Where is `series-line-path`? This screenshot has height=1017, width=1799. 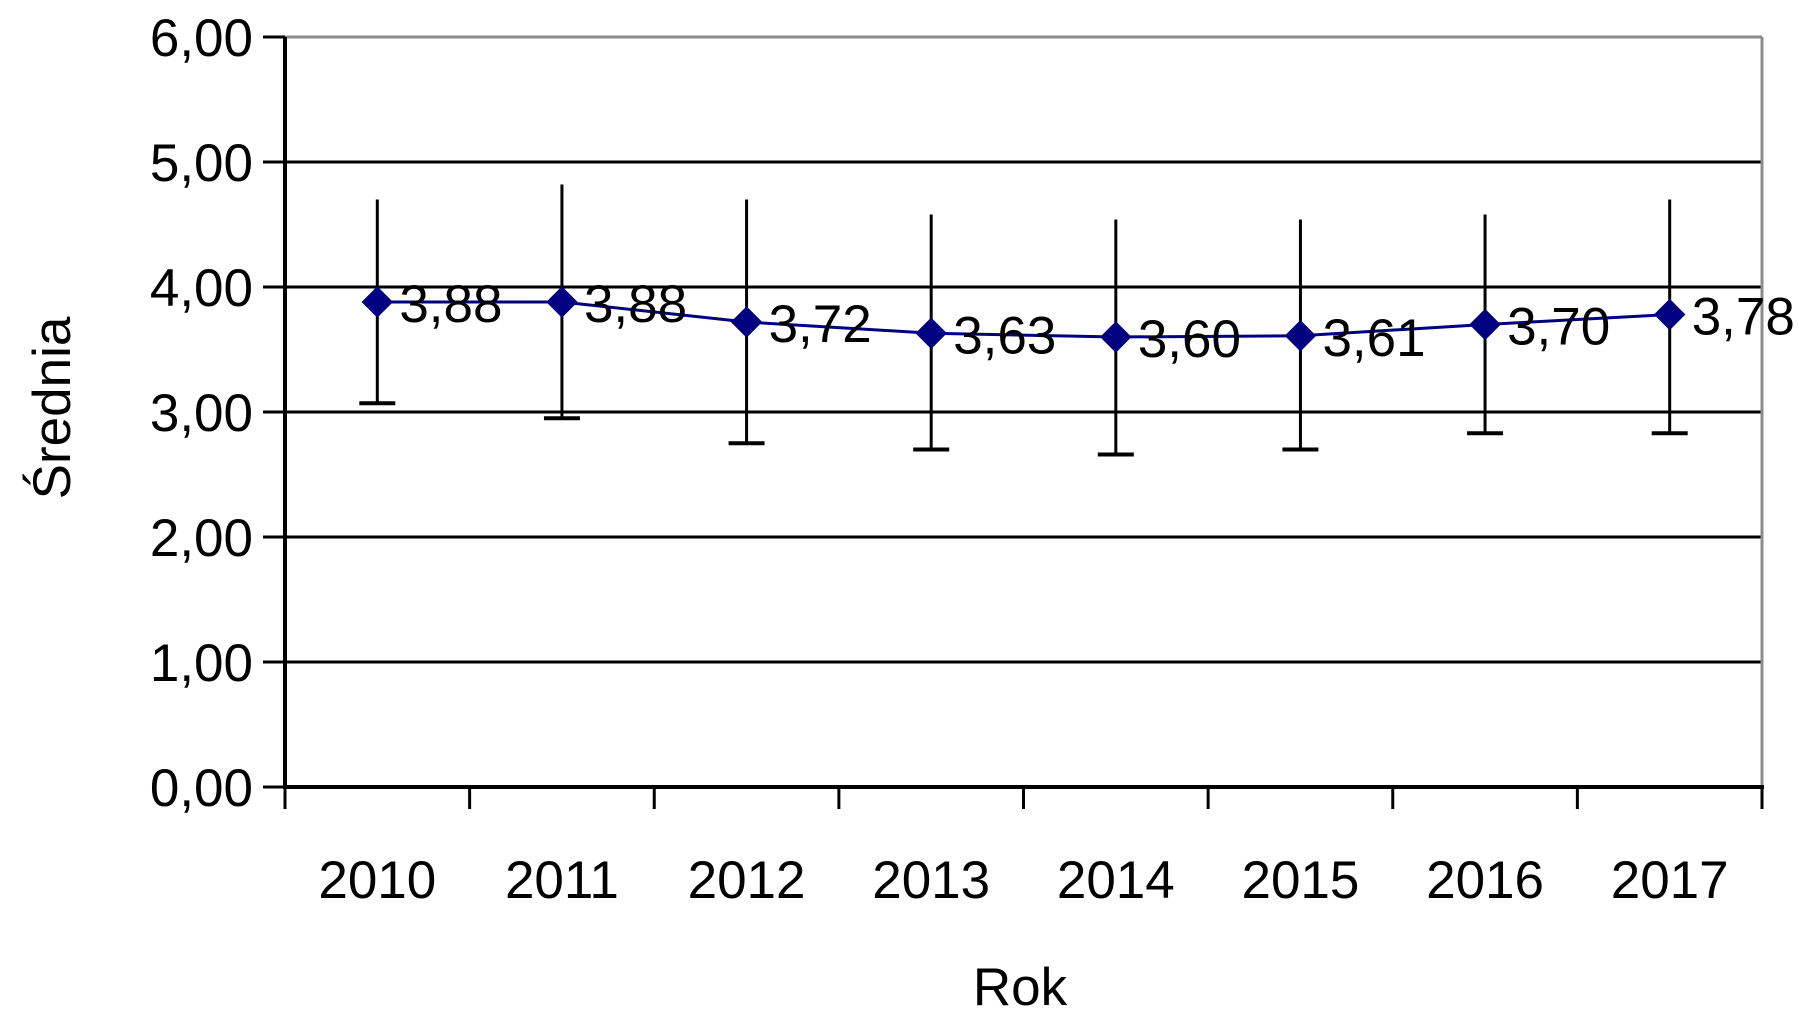
series-line-path is located at coordinates (1023, 319).